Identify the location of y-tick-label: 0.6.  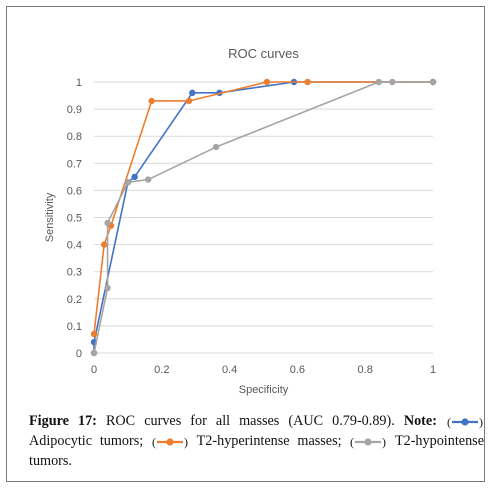
(74, 191).